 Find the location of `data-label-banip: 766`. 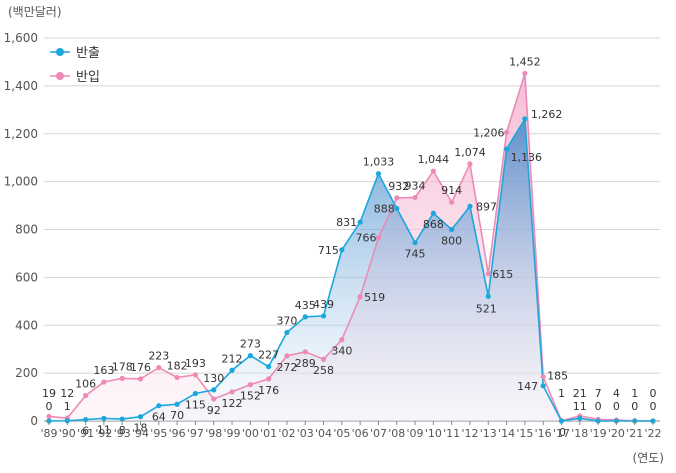

data-label-banip: 766 is located at coordinates (365, 238).